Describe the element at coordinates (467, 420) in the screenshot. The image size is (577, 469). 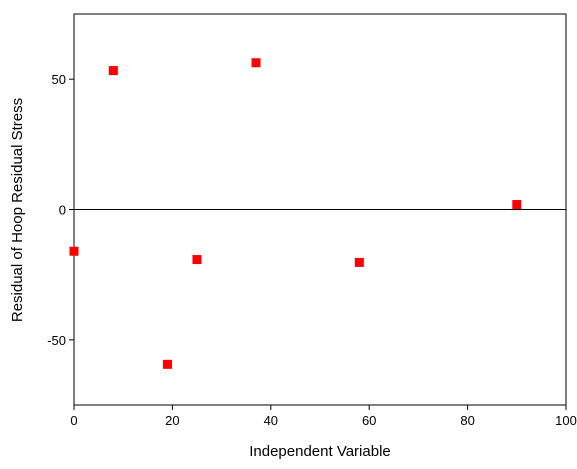
I see `x-tick-label: 80` at that location.